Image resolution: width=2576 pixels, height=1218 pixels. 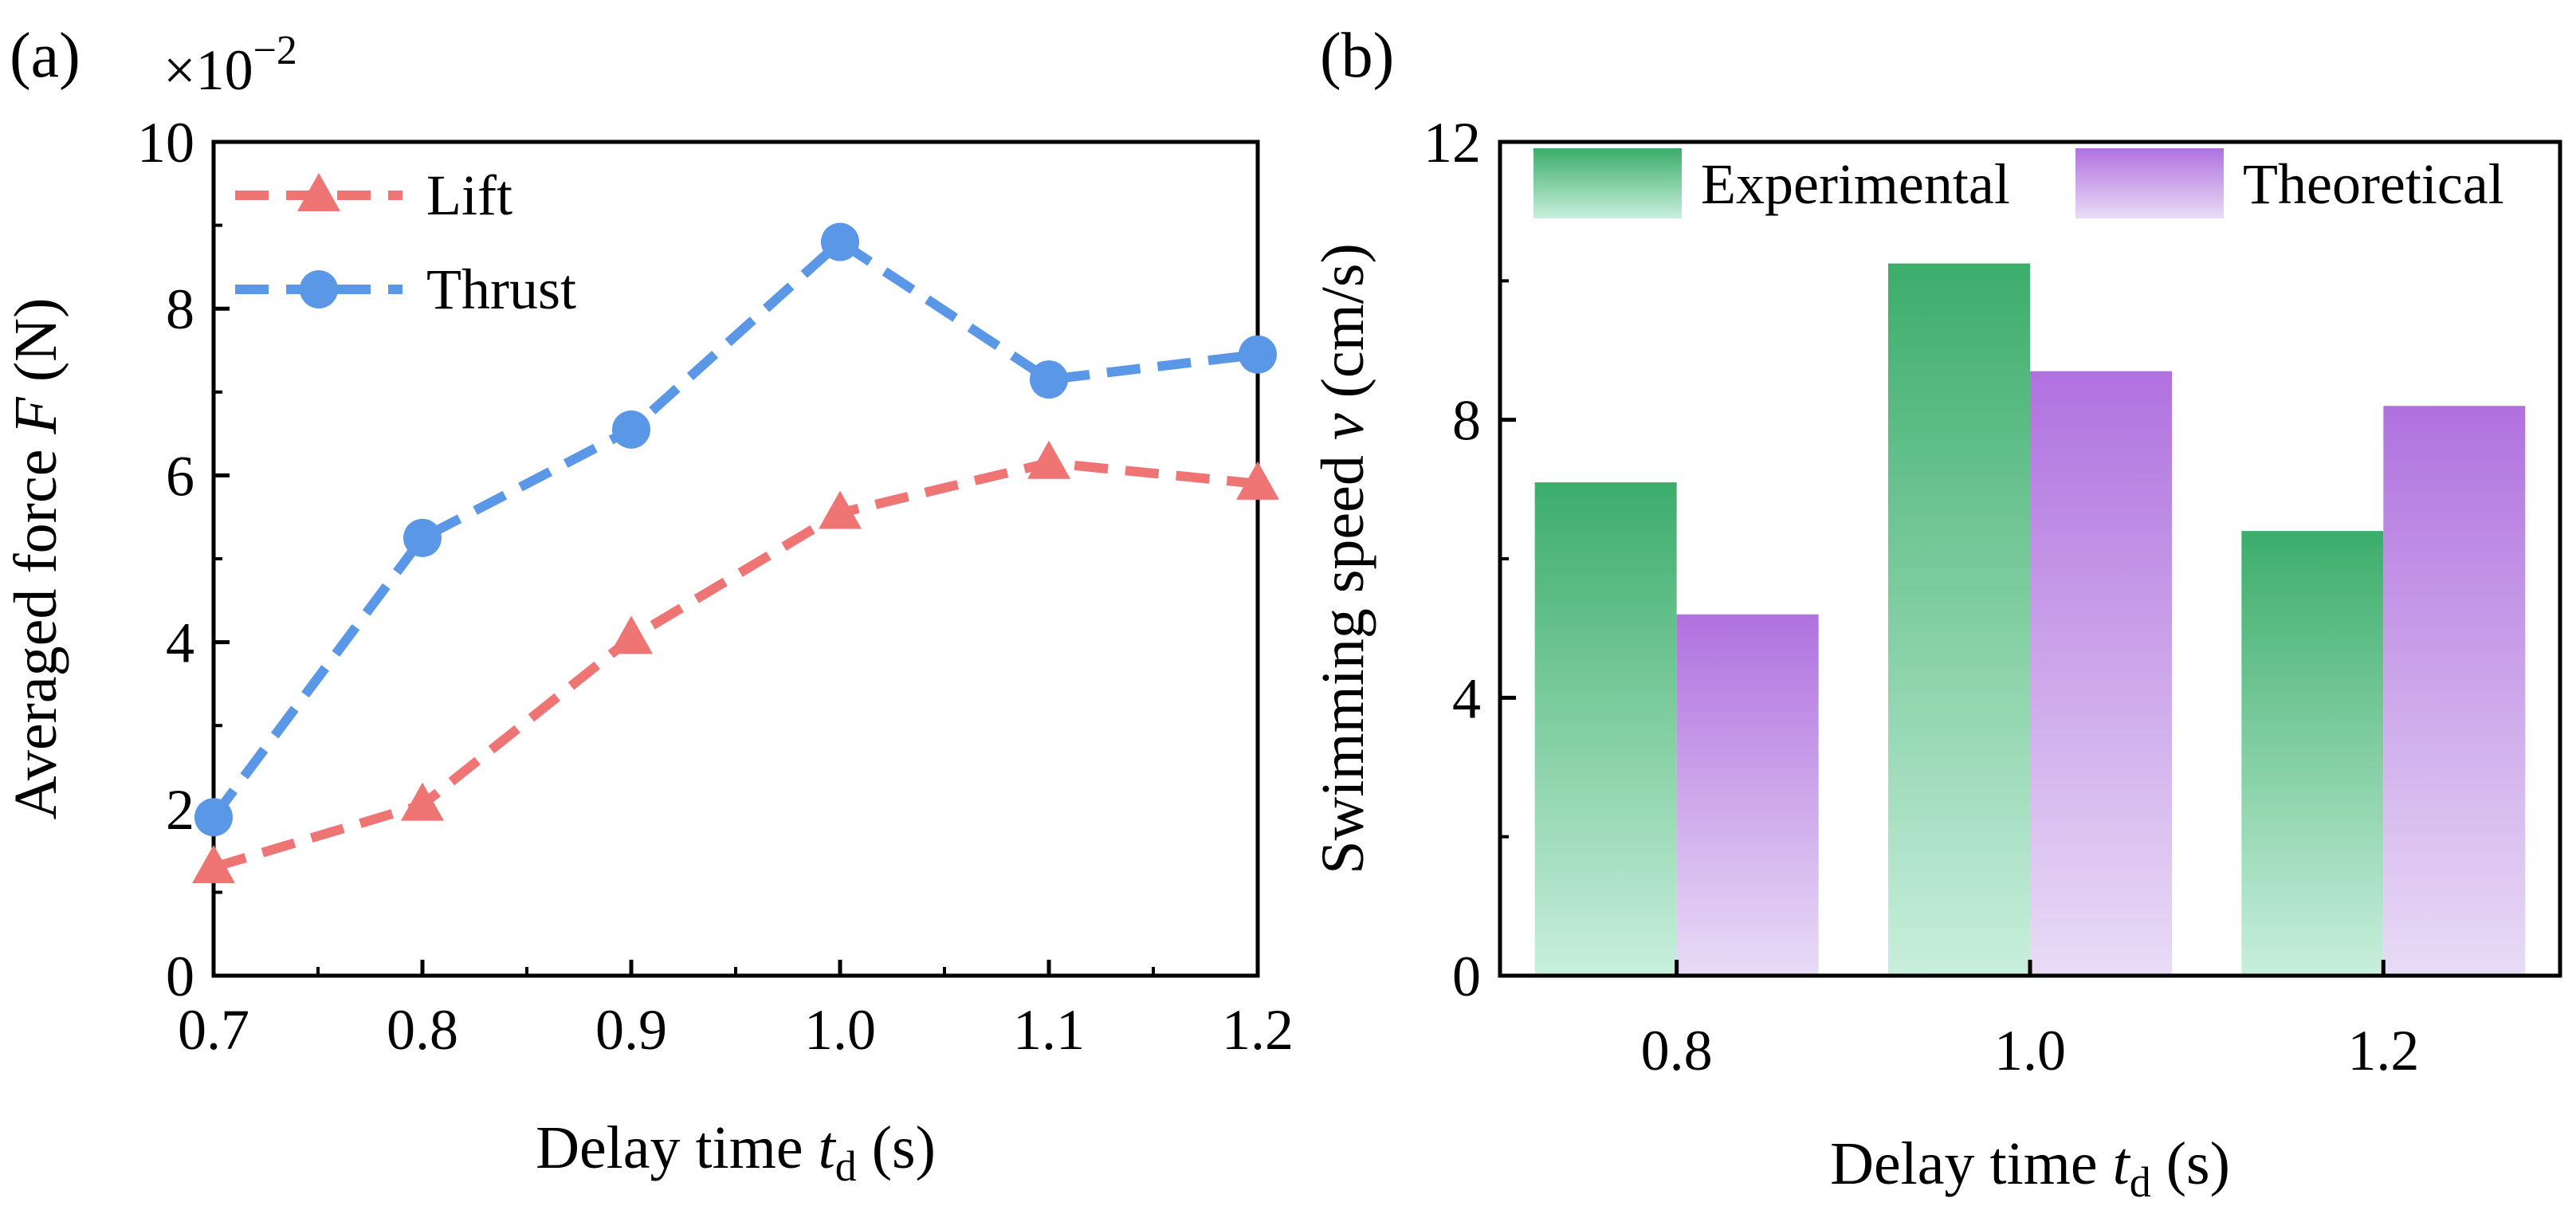 I want to click on x-tick-label: 0.7, so click(x=214, y=1030).